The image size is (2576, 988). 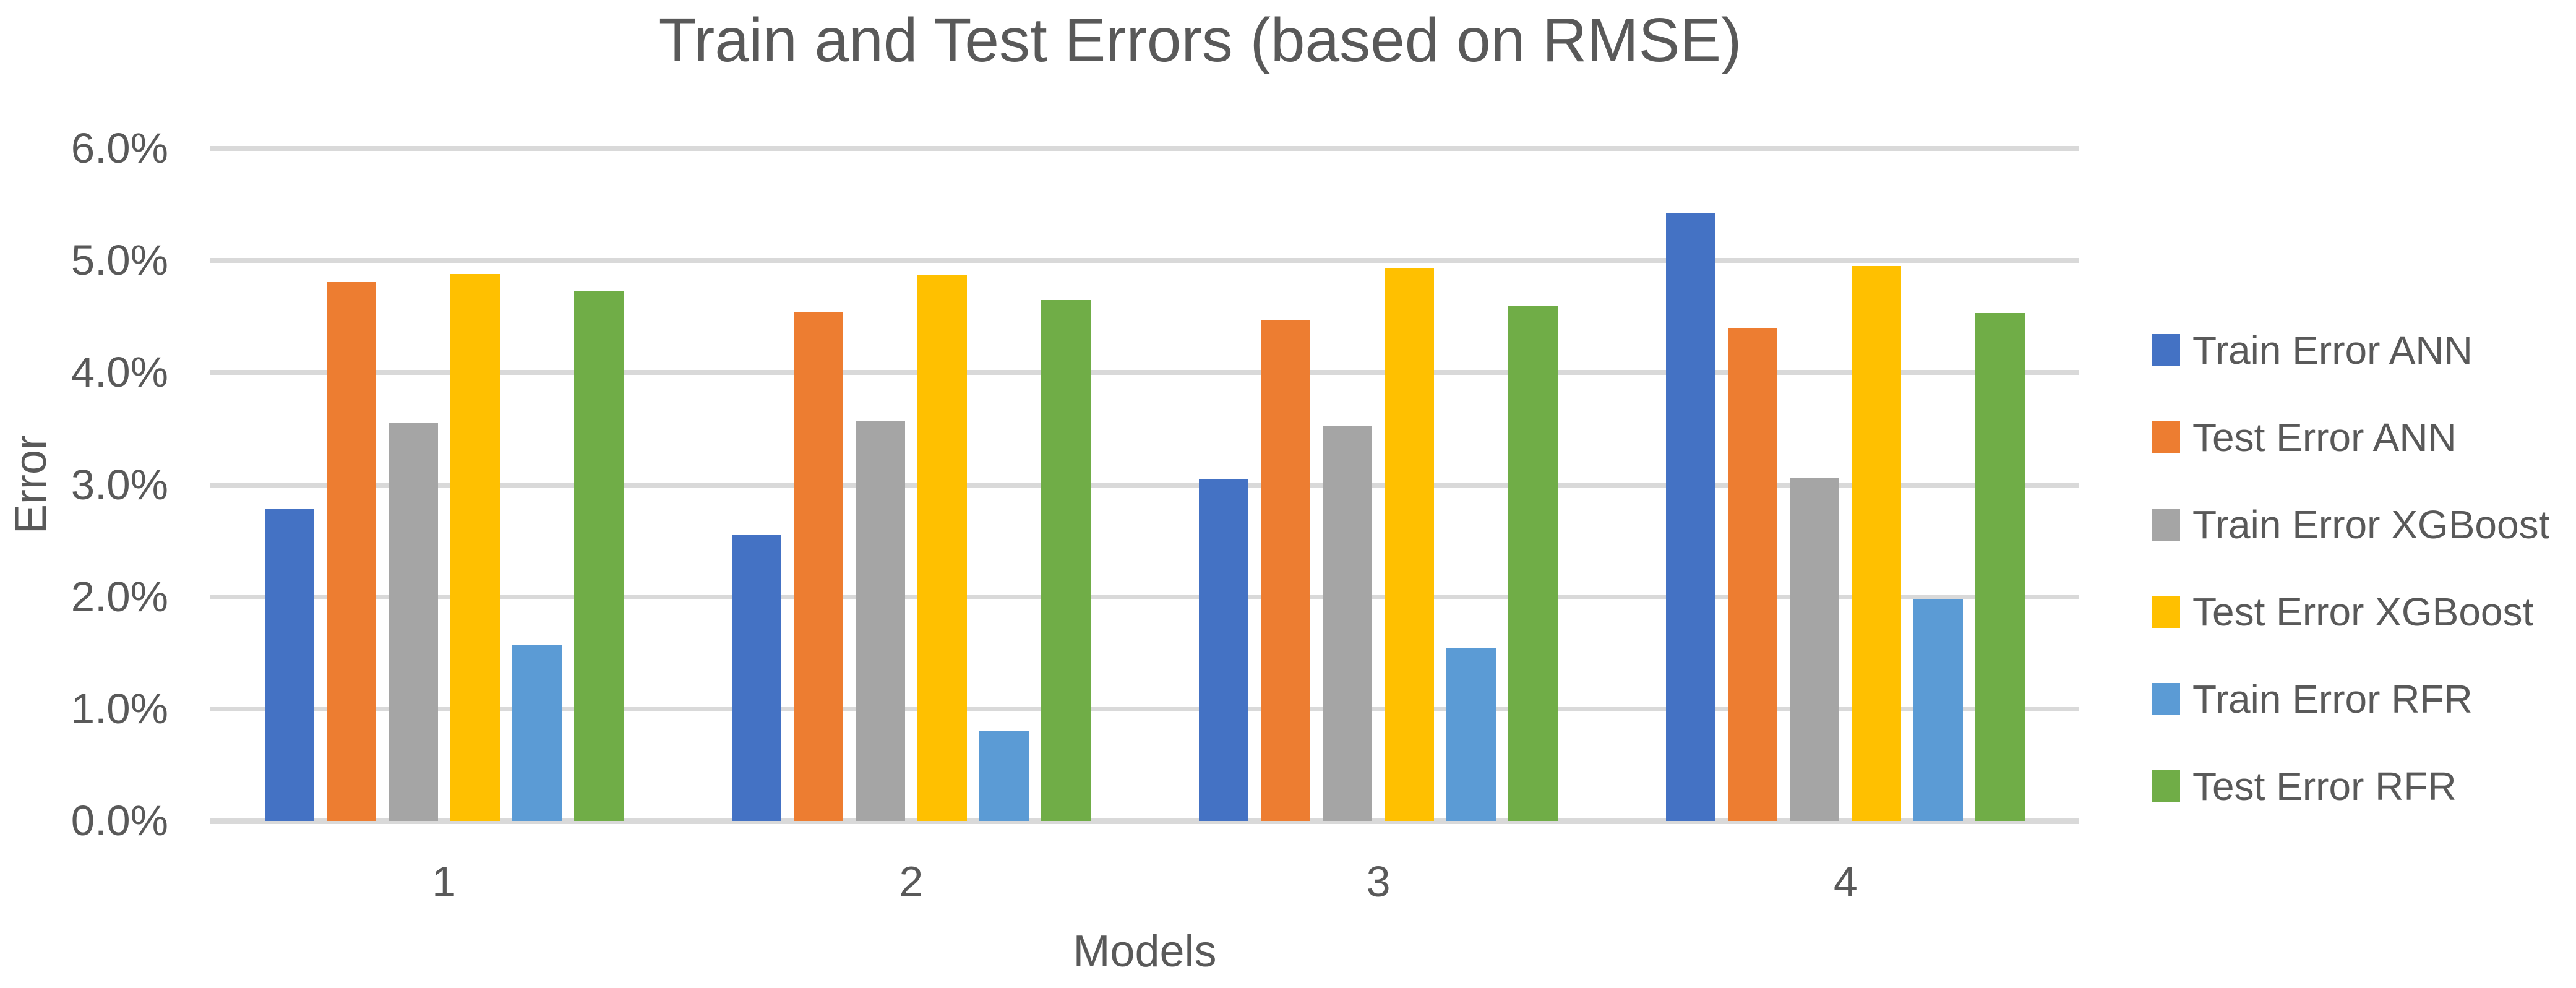 What do you see at coordinates (1145, 951) in the screenshot?
I see `x-axis-title: Models` at bounding box center [1145, 951].